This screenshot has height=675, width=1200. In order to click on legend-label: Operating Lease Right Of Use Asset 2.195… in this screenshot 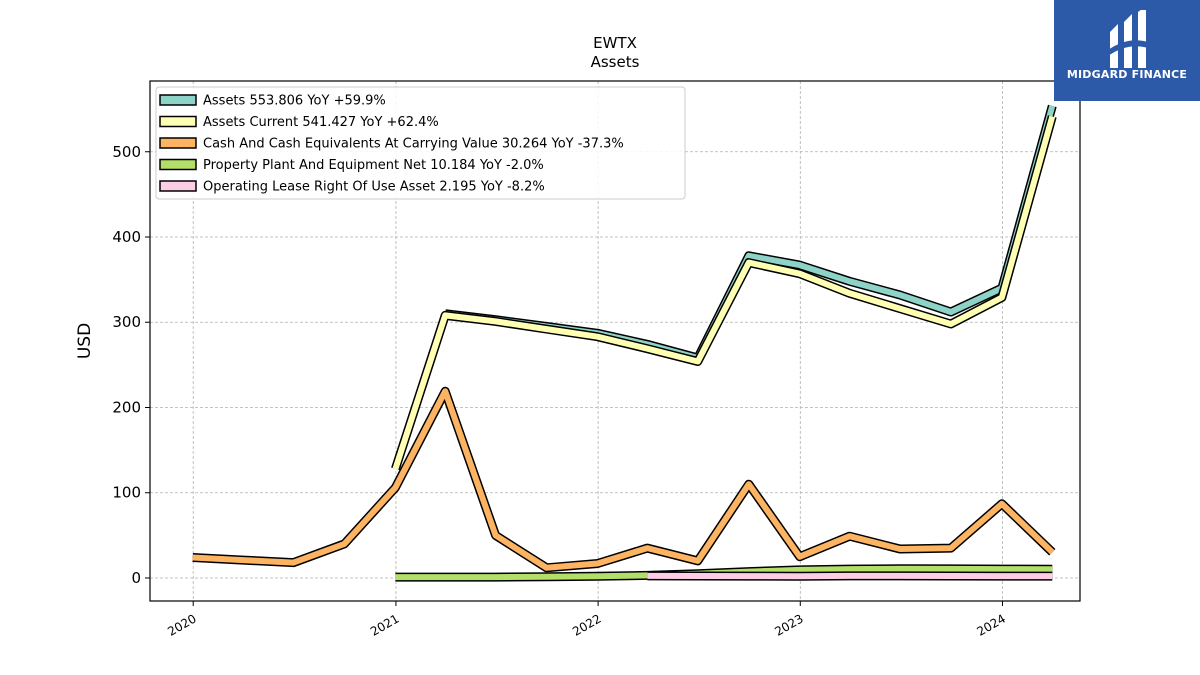, I will do `click(374, 187)`.